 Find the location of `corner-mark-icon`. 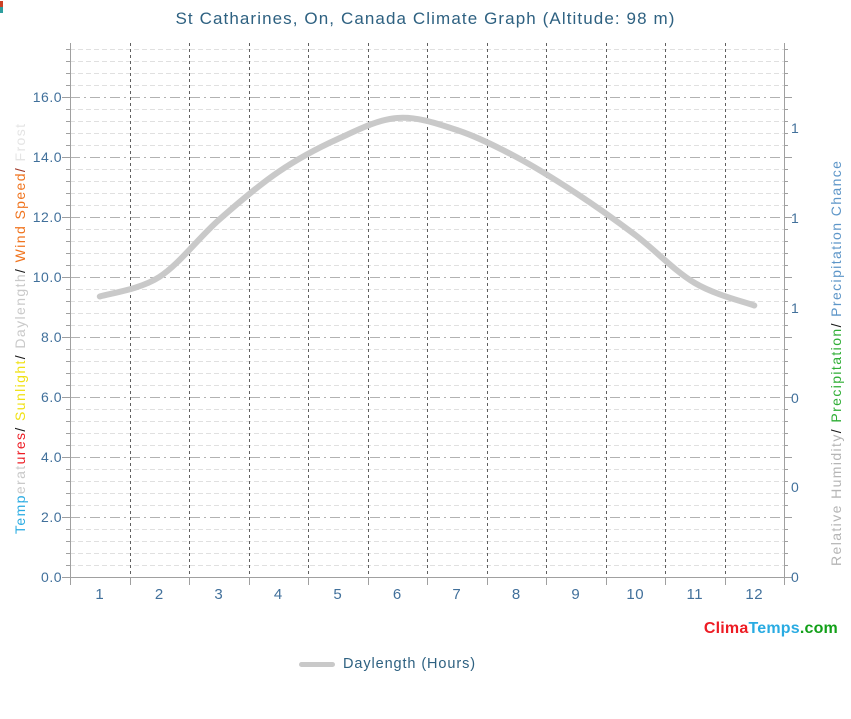

corner-mark-icon is located at coordinates (1, 7).